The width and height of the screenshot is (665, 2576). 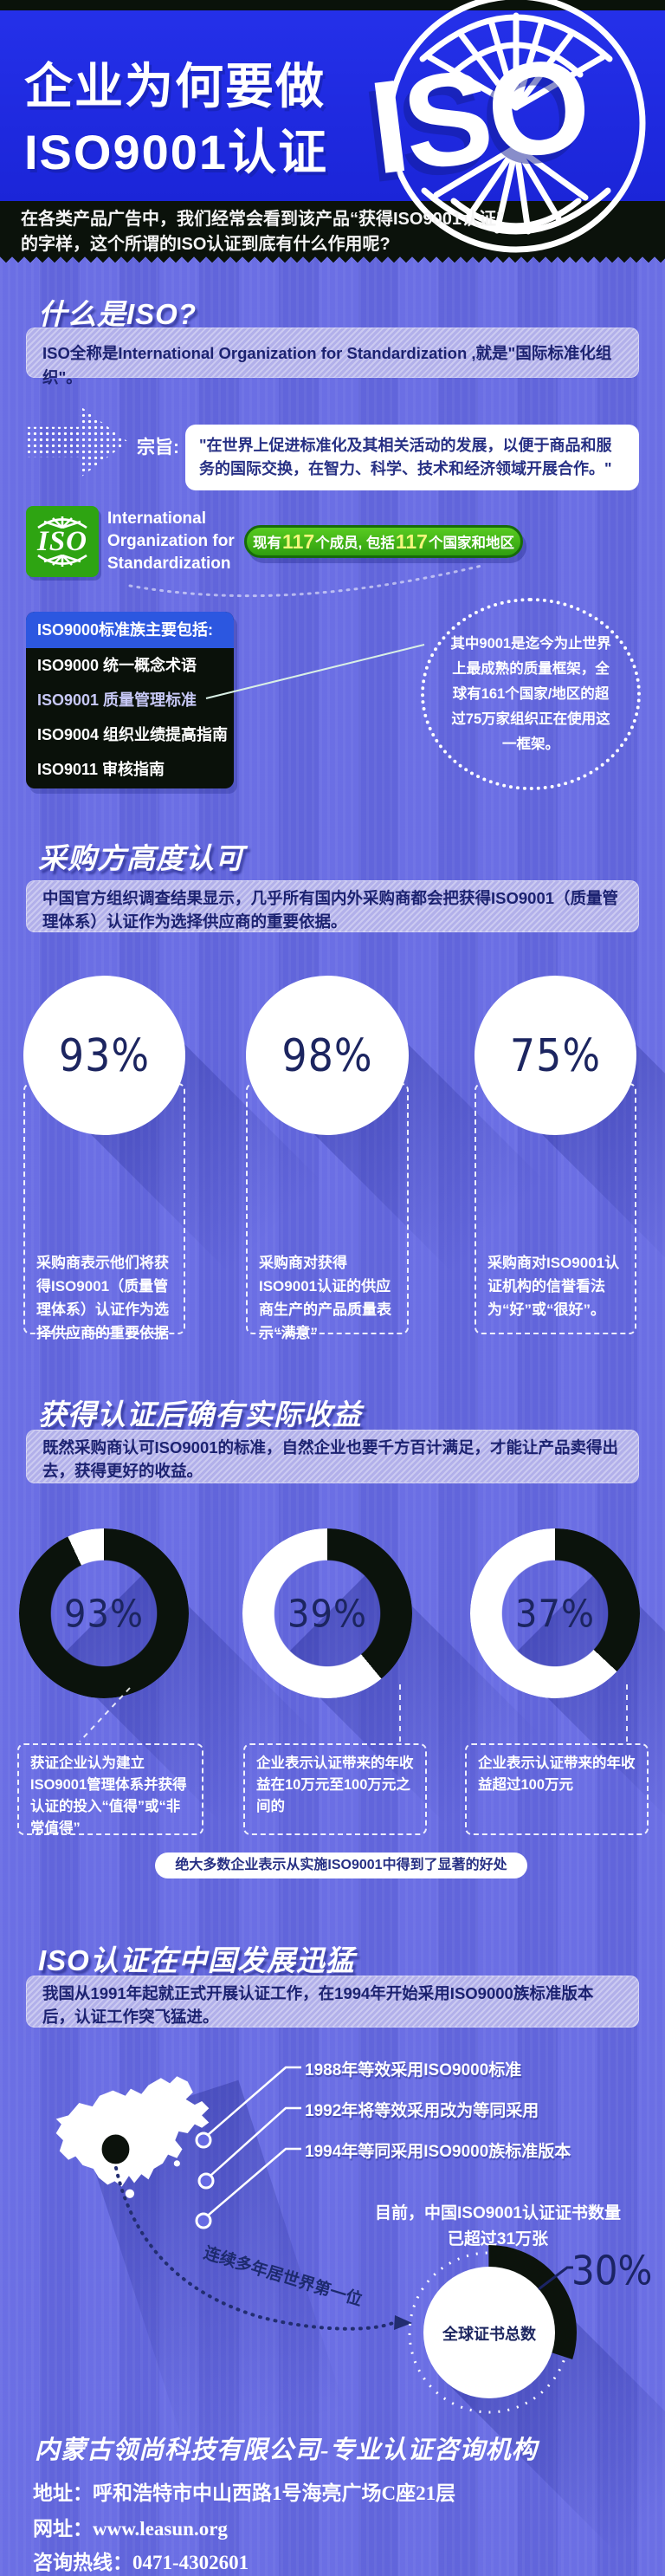 What do you see at coordinates (413, 2071) in the screenshot?
I see `timeline-item-1988: 1988年等效采用ISO9000标准` at bounding box center [413, 2071].